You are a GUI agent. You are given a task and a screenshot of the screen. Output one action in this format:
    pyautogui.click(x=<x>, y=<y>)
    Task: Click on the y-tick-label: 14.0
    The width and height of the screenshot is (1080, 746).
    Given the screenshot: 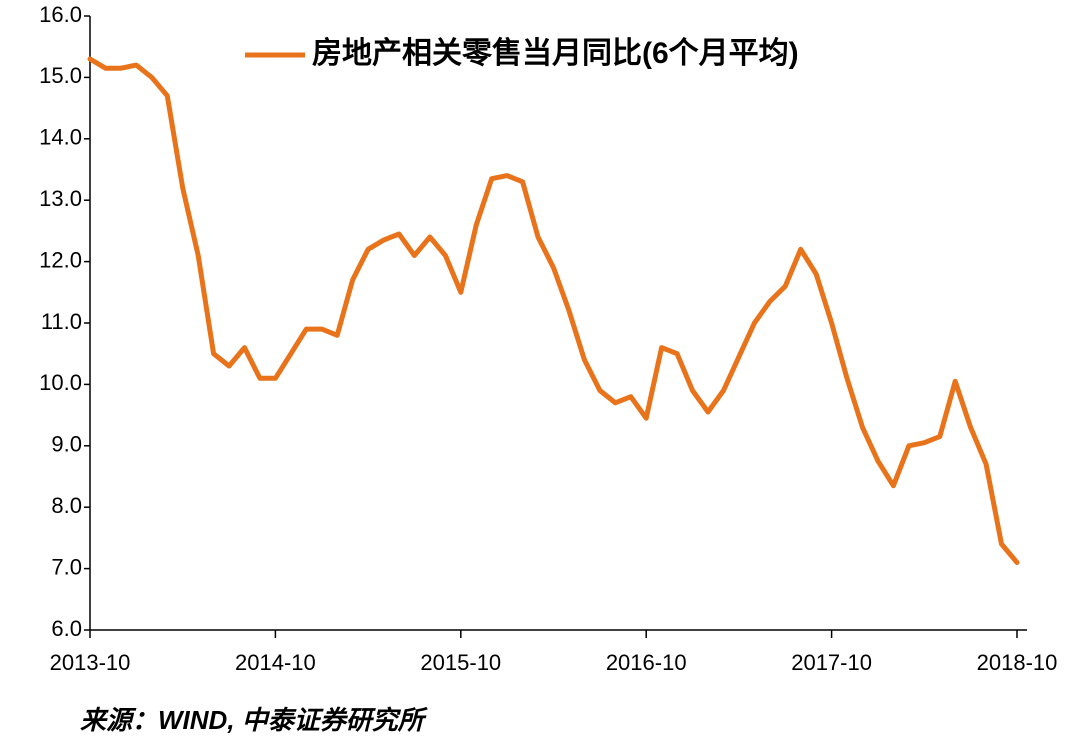 What is the action you would take?
    pyautogui.click(x=60, y=137)
    